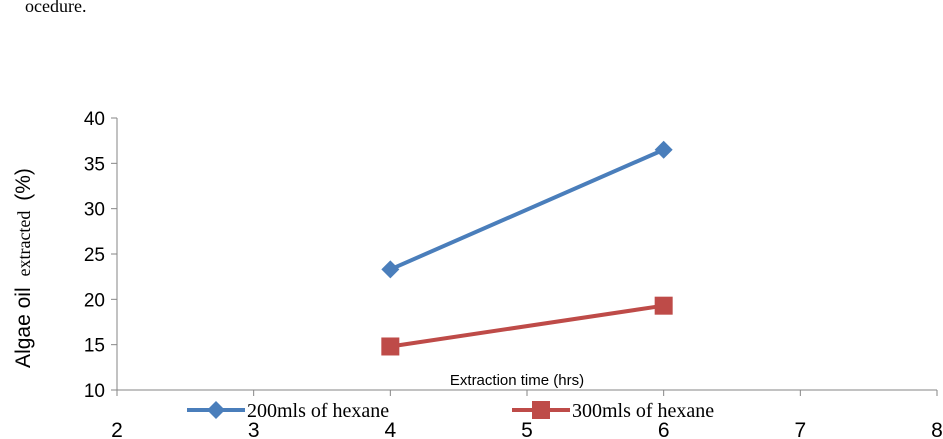  What do you see at coordinates (117, 429) in the screenshot?
I see `x-tick-label: 2` at bounding box center [117, 429].